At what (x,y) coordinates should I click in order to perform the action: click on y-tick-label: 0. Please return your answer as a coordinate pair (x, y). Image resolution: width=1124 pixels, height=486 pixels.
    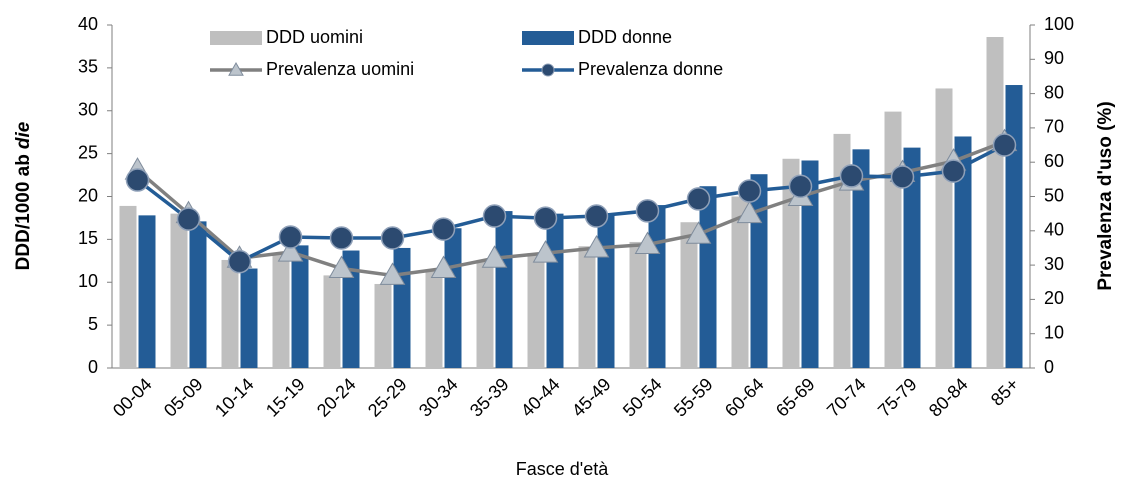
    Looking at the image, I should click on (93, 367).